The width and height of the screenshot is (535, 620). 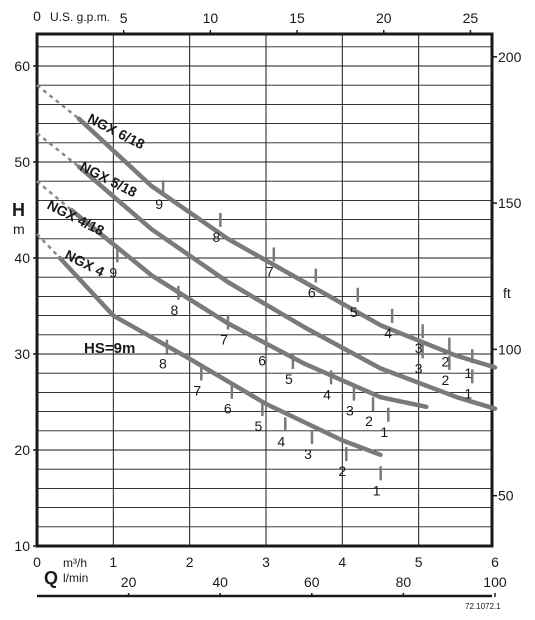 I want to click on x-gpm-tick-label: 25, so click(x=471, y=18).